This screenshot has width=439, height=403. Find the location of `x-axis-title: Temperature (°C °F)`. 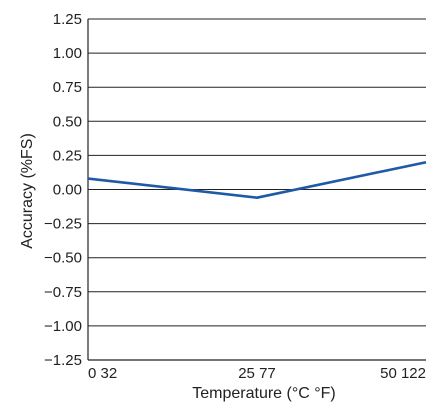

x-axis-title: Temperature (°C °F) is located at coordinates (264, 393).